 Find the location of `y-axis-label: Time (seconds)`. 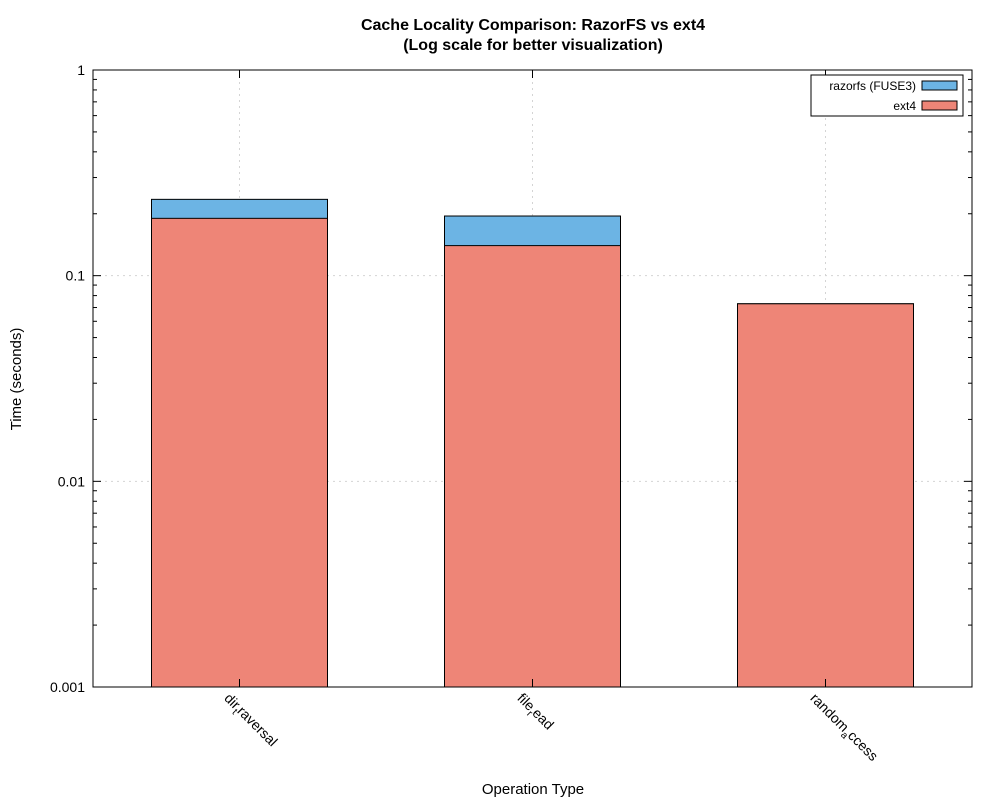

y-axis-label: Time (seconds) is located at coordinates (16, 379).